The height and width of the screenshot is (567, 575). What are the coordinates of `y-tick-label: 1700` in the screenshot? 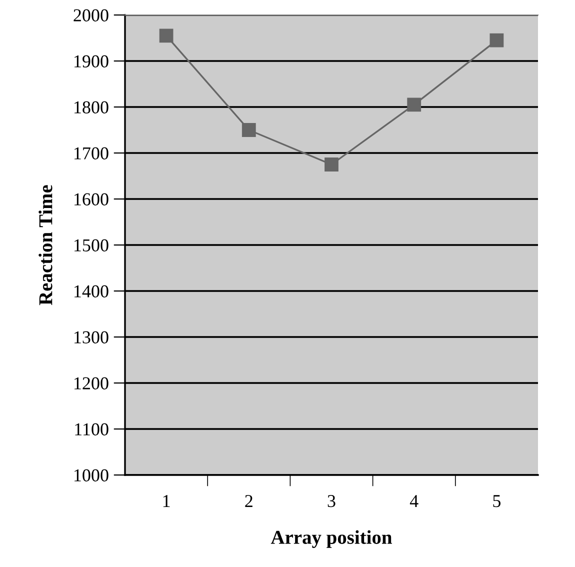 It's located at (91, 153).